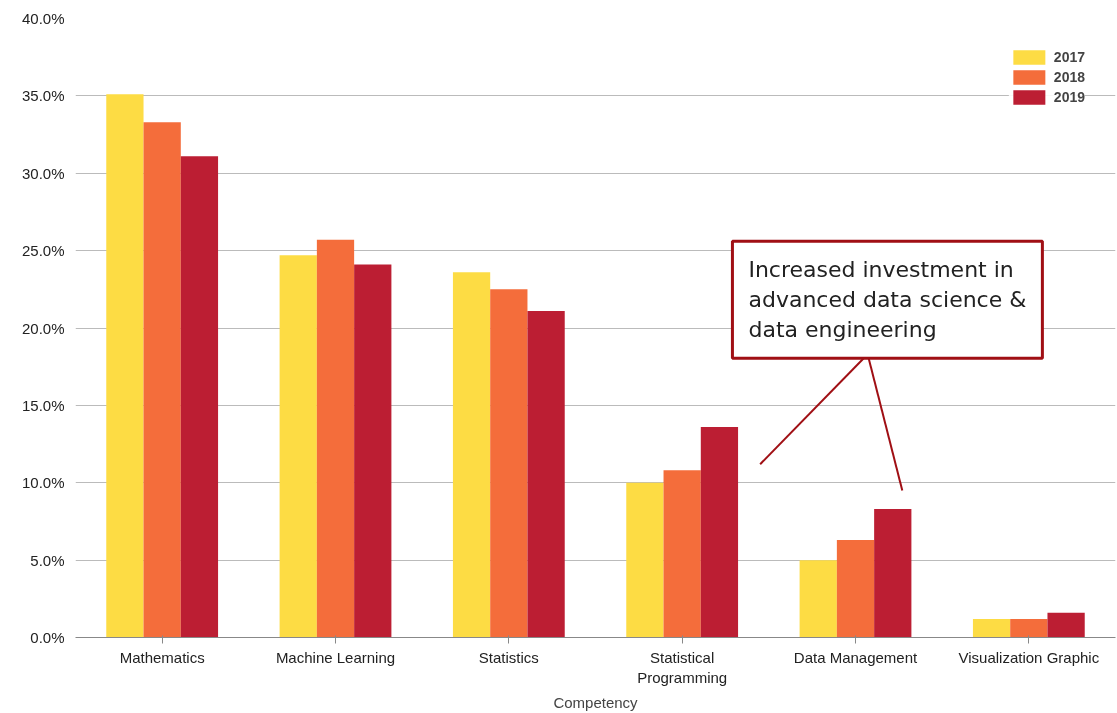 The image size is (1117, 713). Describe the element at coordinates (162, 657) in the screenshot. I see `x-tick-label: Mathematics` at that location.